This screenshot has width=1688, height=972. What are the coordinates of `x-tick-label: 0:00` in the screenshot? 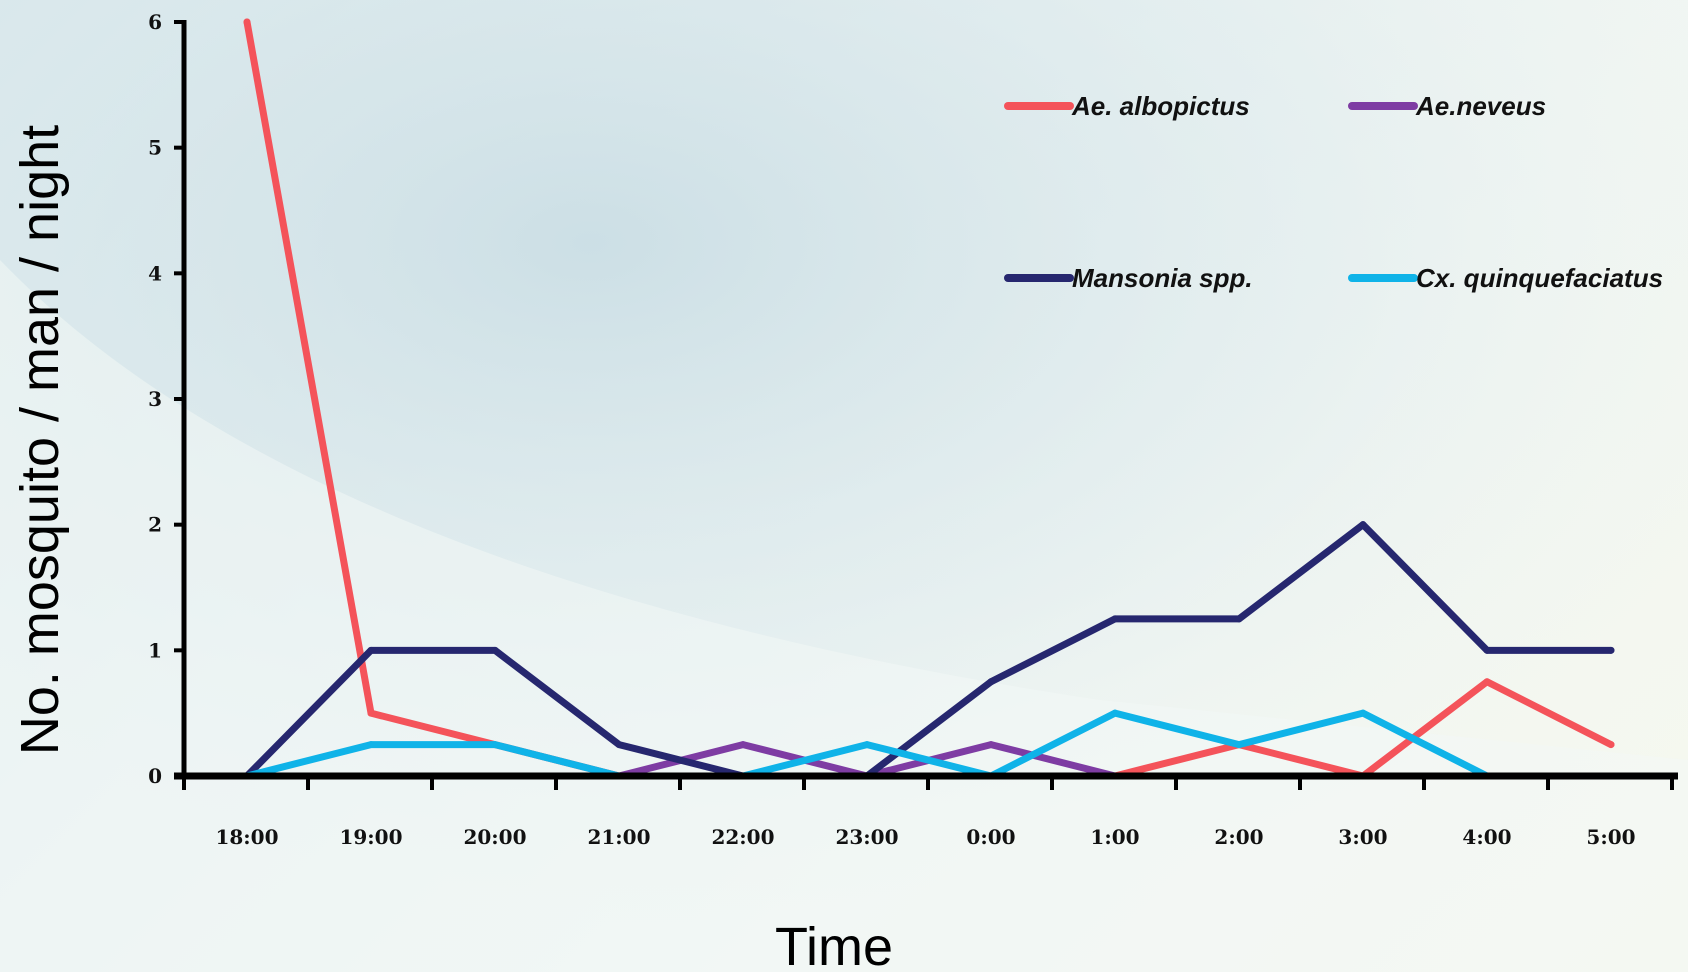 It's located at (990, 837).